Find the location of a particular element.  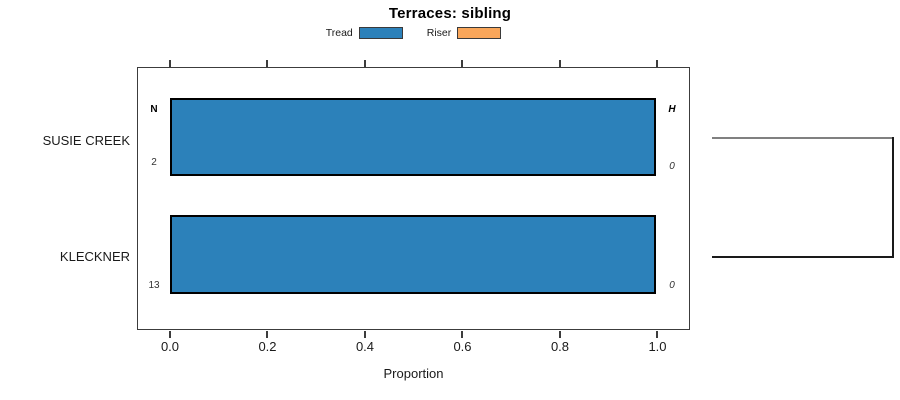

h-value-kleckner: 0 is located at coordinates (672, 285).